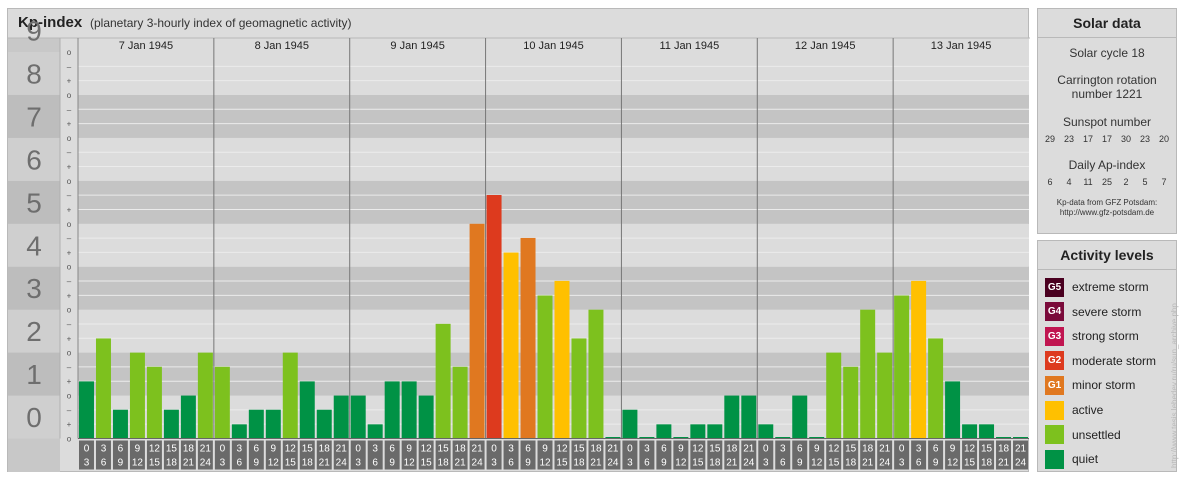 This screenshot has width=1184, height=480. Describe the element at coordinates (34, 288) in the screenshot. I see `y-tick-label-3: 3` at that location.